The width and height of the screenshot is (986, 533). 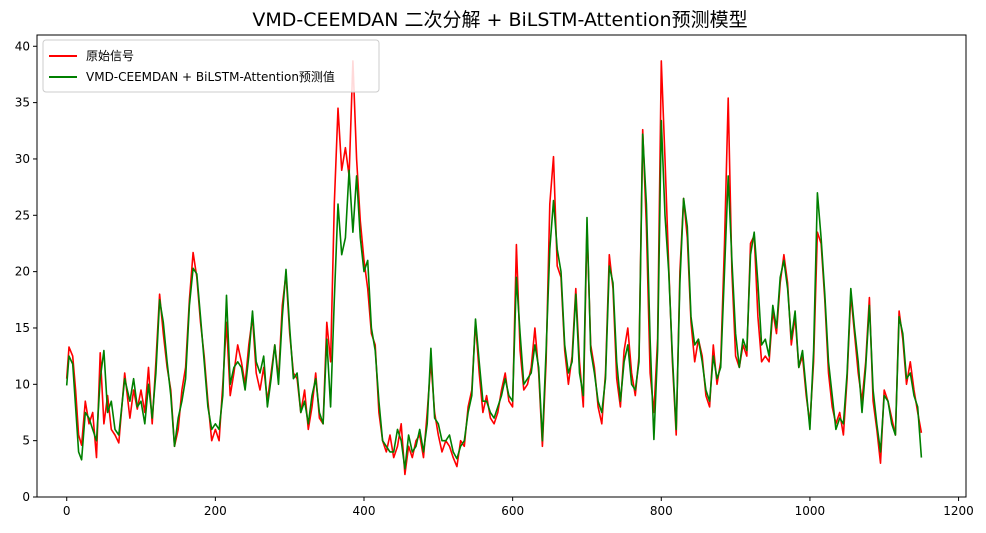 What do you see at coordinates (22, 159) in the screenshot?
I see `y-tick-label: 30` at bounding box center [22, 159].